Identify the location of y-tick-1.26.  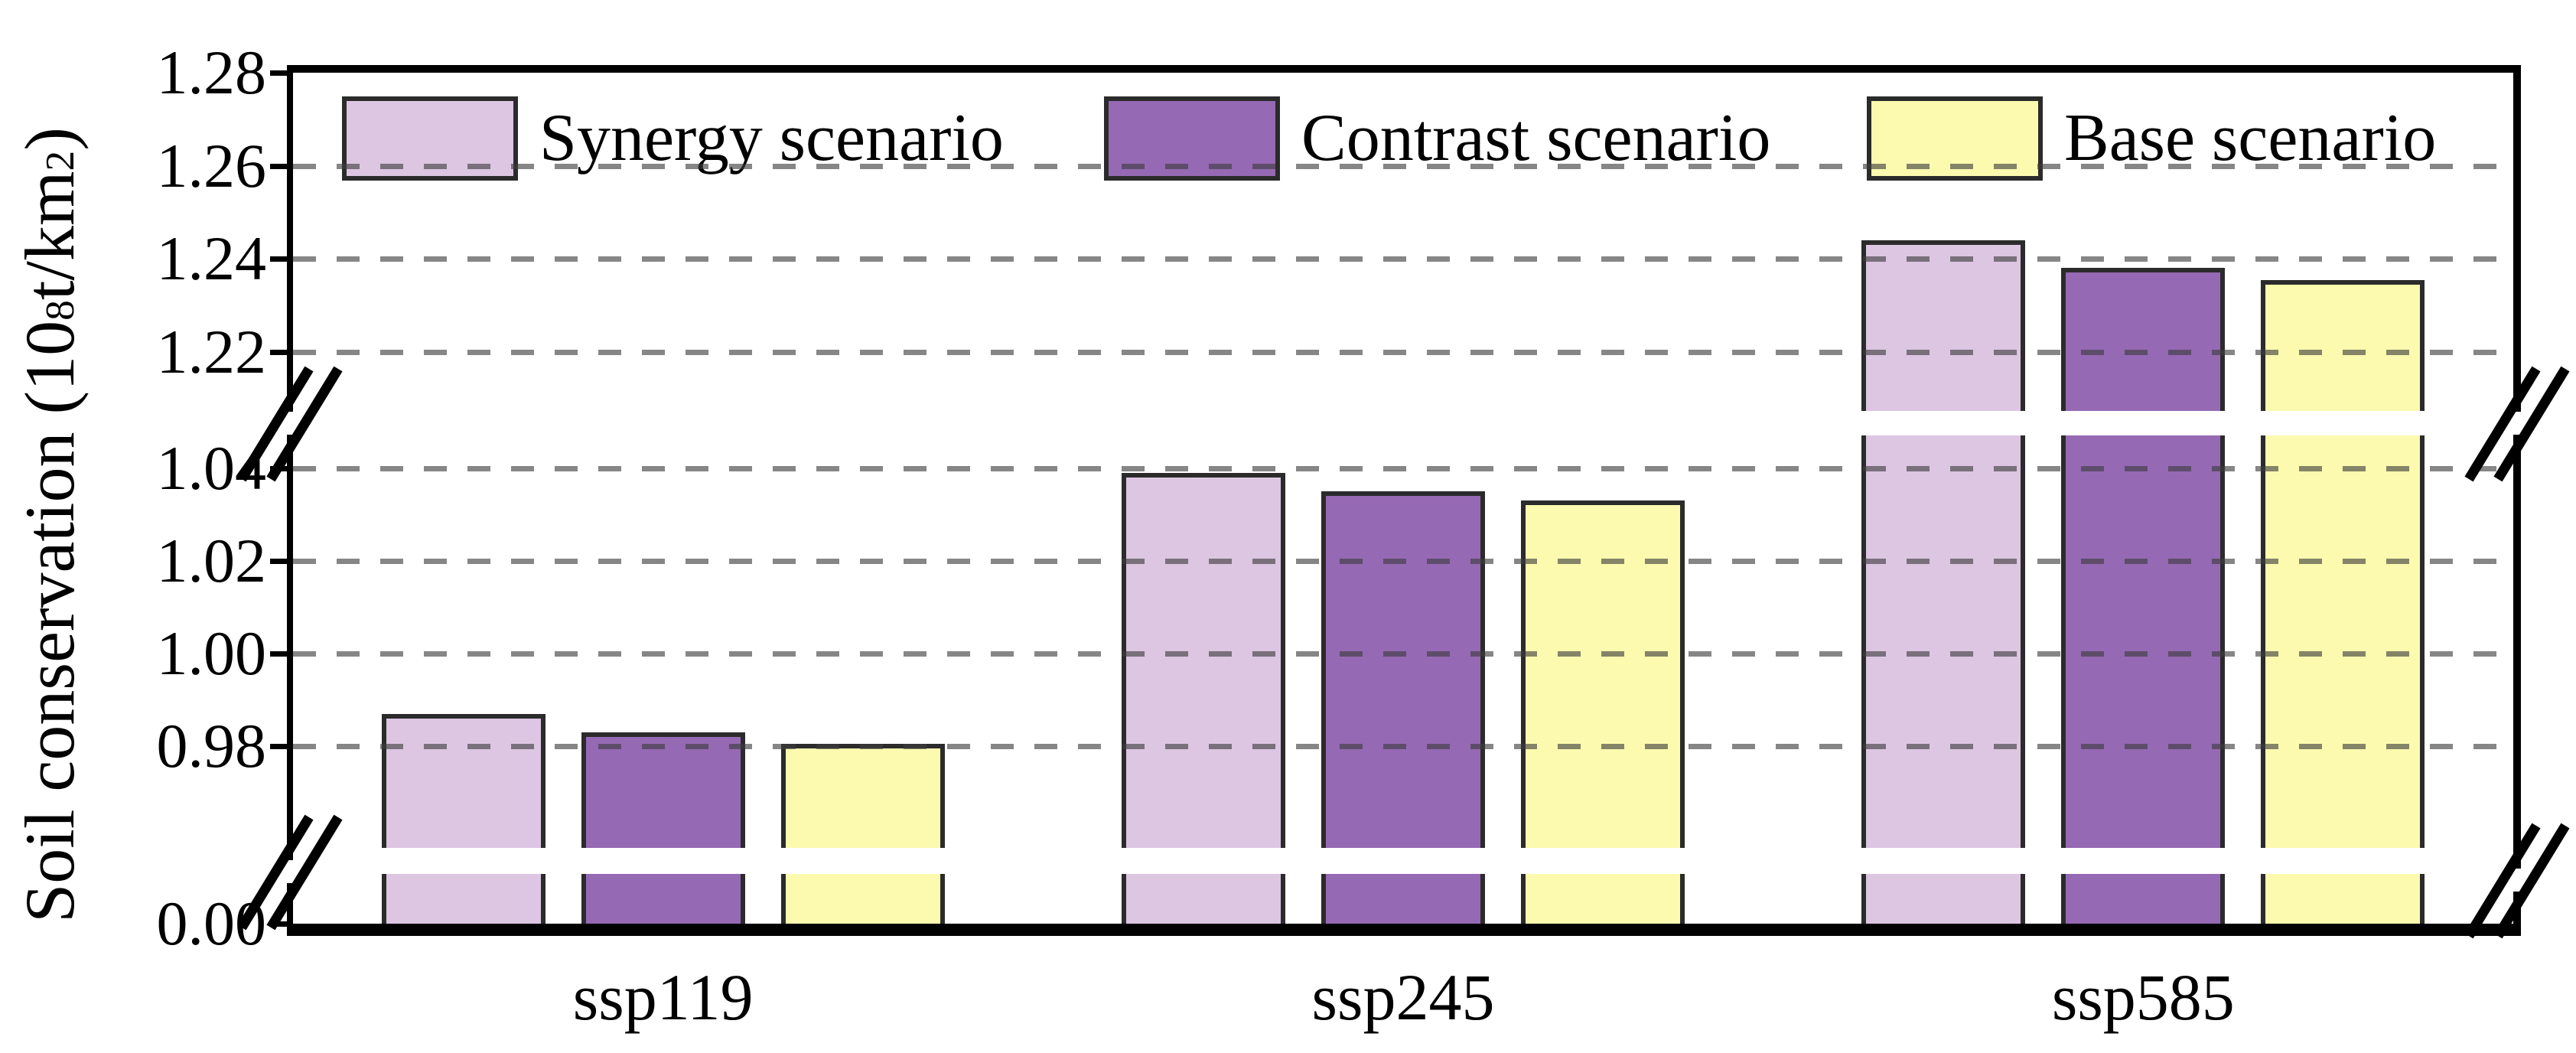
(281, 166).